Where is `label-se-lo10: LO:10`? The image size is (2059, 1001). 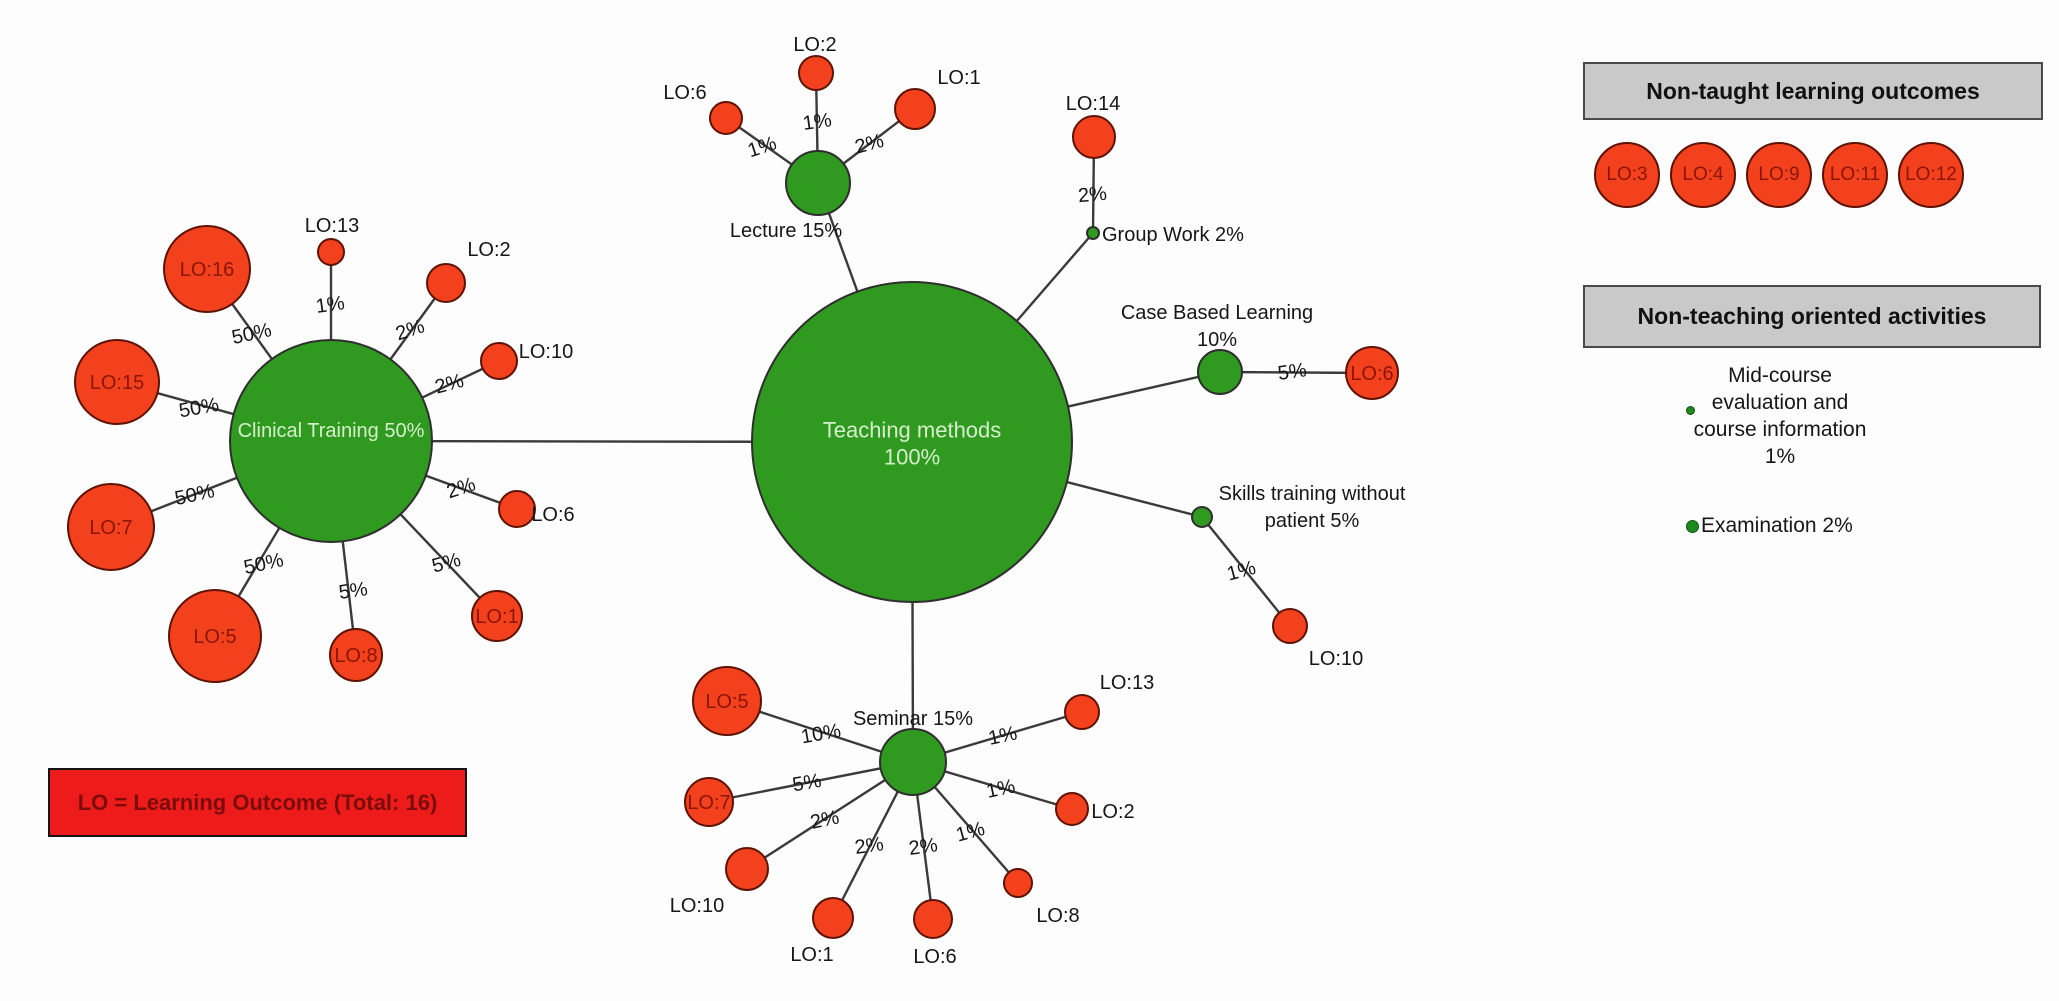
label-se-lo10: LO:10 is located at coordinates (697, 906).